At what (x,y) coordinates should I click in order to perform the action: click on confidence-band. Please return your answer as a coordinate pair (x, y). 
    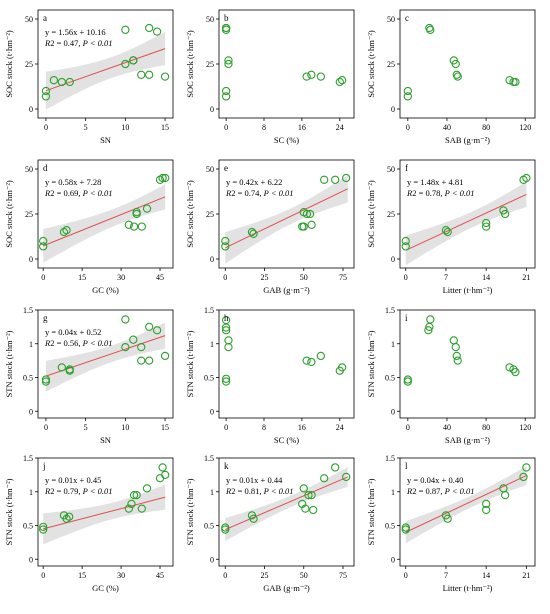
    Looking at the image, I should click on (286, 504).